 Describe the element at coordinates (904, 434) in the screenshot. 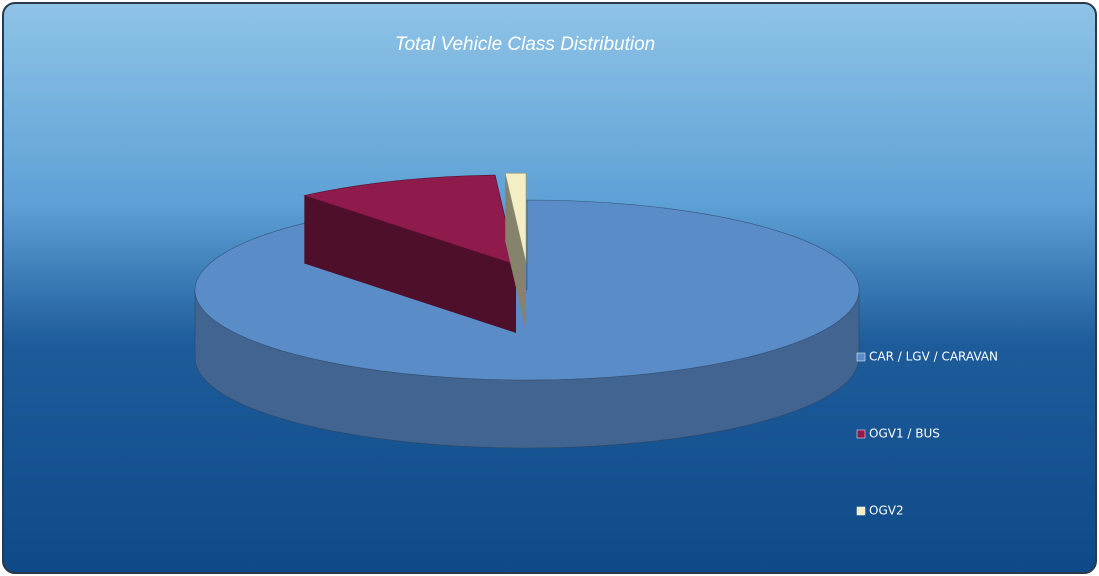

I see `legend-label: OGV1 / BUS` at that location.